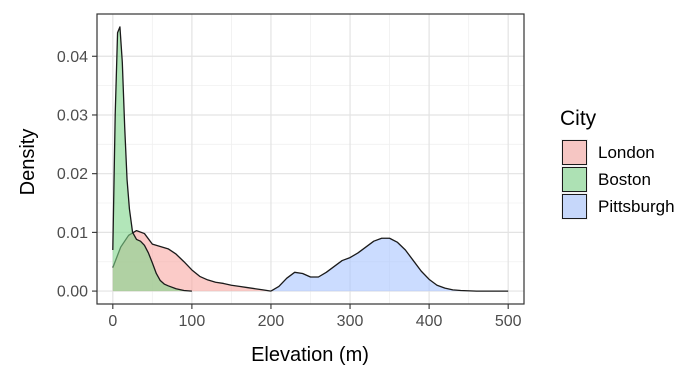 This screenshot has width=693, height=367. I want to click on x-tick-label: 300, so click(350, 321).